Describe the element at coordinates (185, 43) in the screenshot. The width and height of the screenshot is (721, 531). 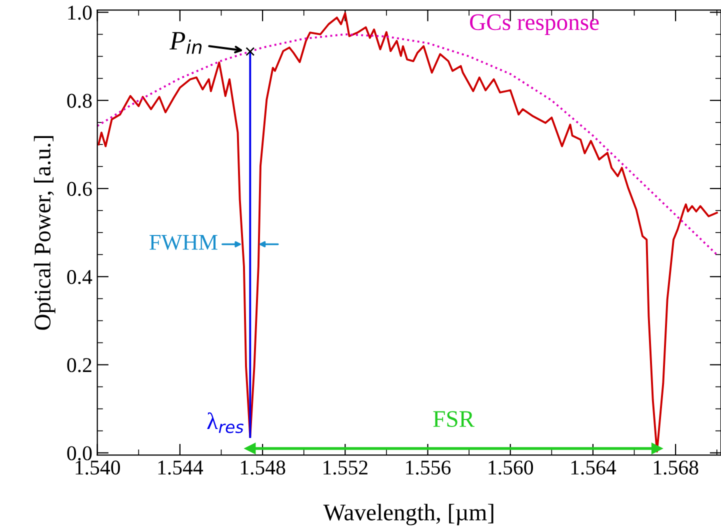
I see `annotation: P$_{in}$` at that location.